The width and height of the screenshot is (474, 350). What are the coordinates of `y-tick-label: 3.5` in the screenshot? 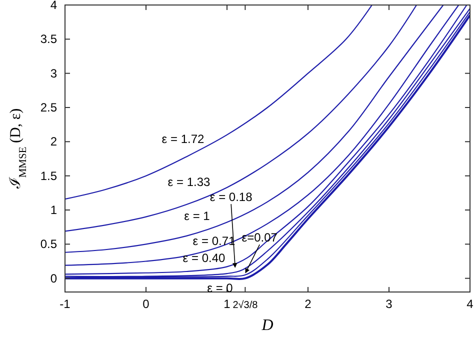 It's located at (49, 39).